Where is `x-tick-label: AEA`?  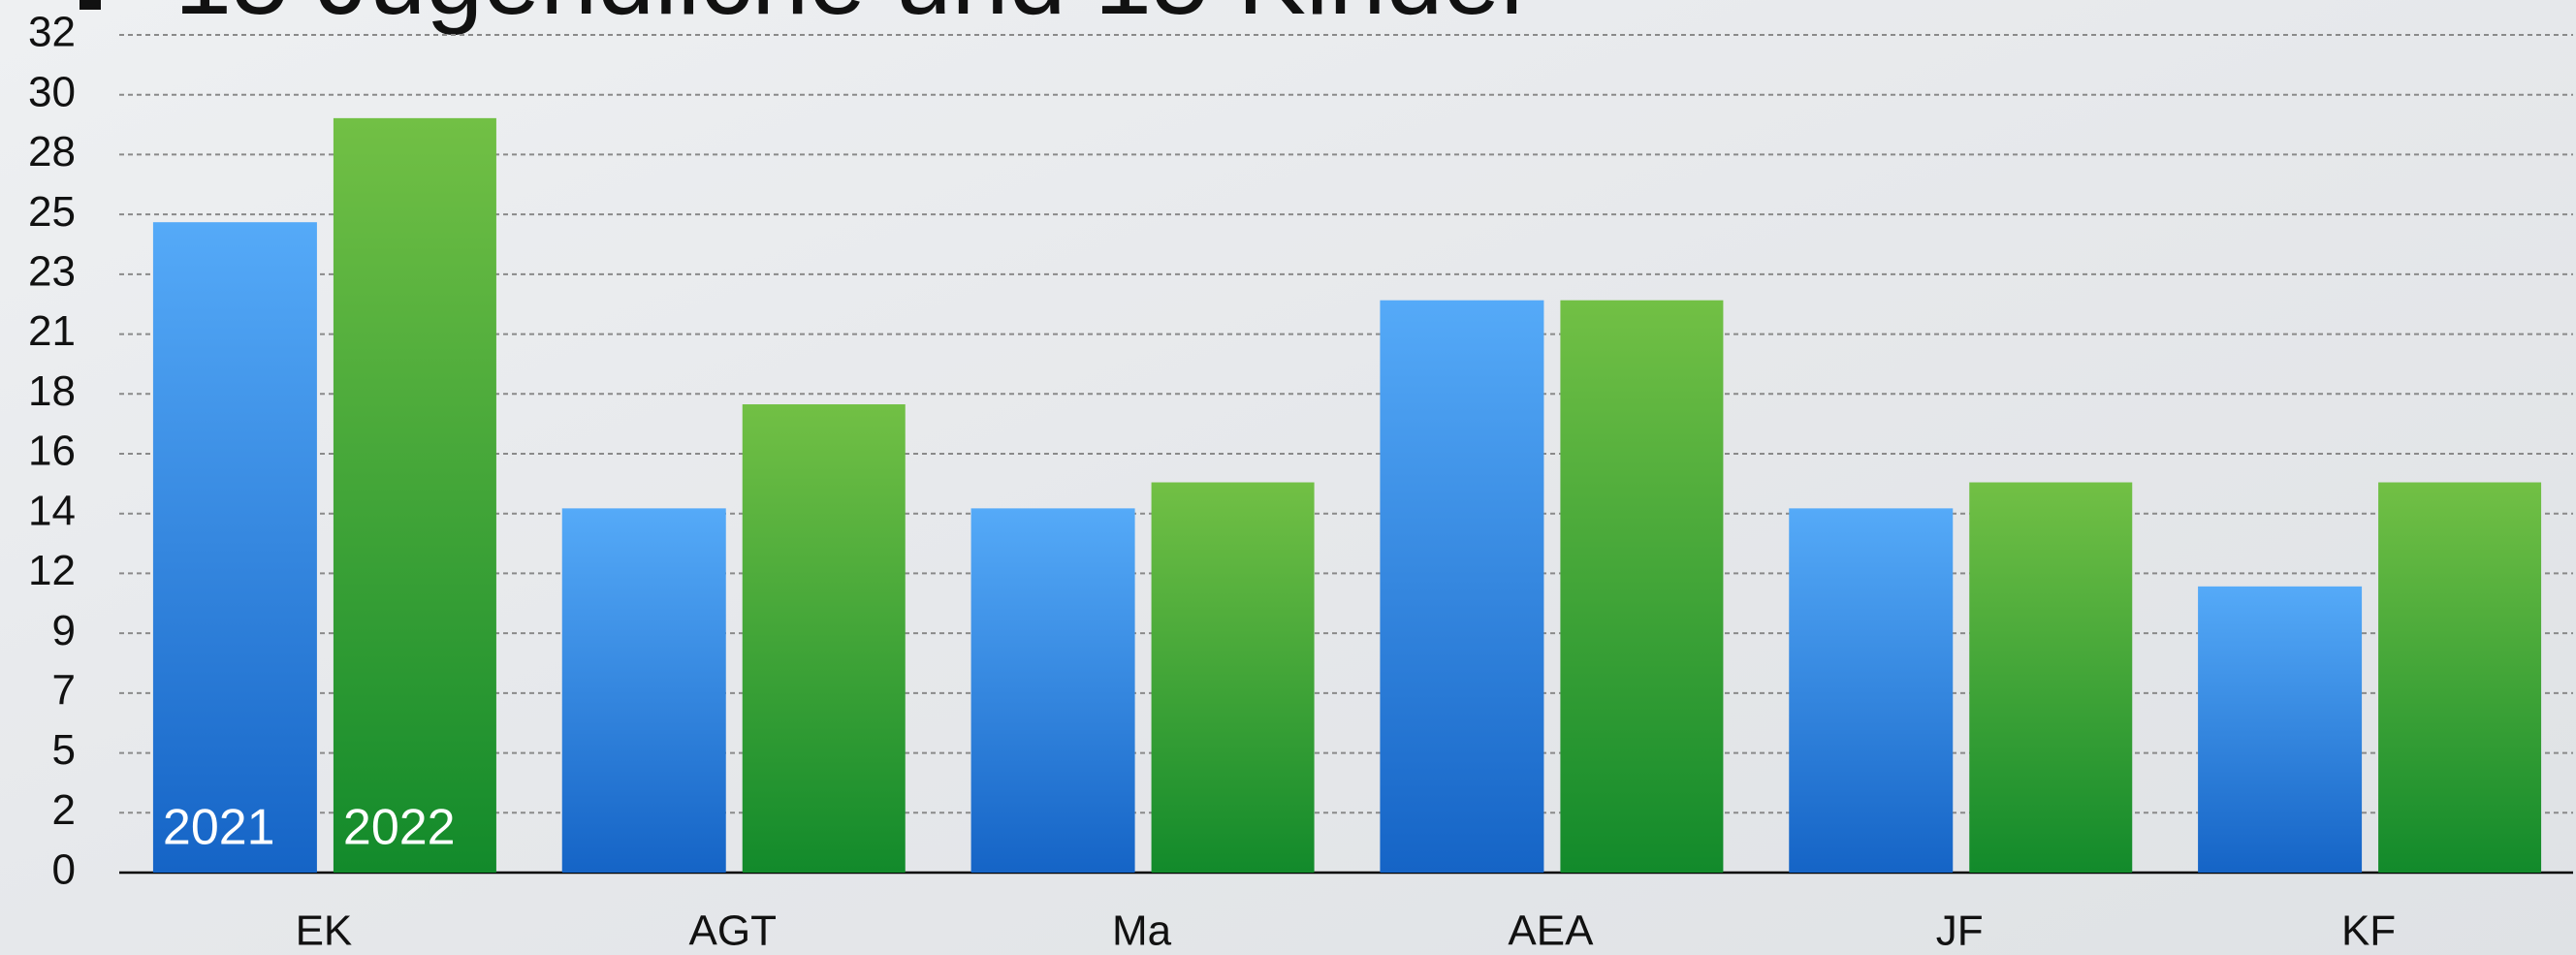
x-tick-label: AEA is located at coordinates (1551, 931).